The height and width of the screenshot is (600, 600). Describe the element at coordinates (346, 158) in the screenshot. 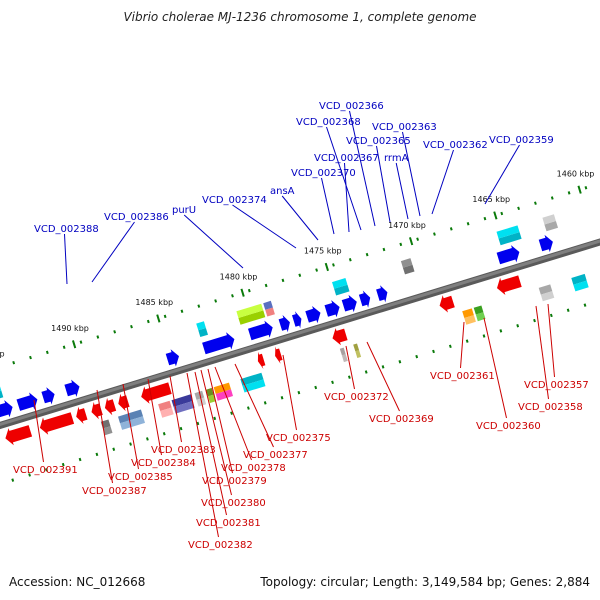

I see `gene-label: VCD_002367` at that location.